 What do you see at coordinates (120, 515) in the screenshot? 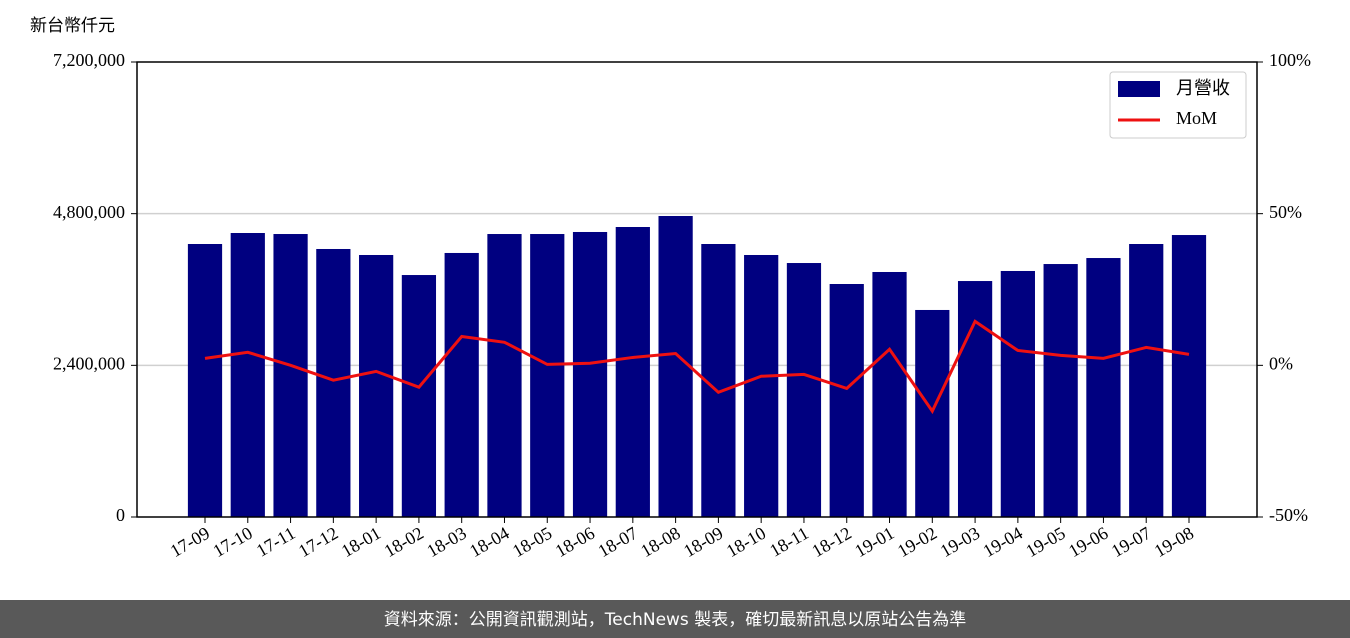
I see `y-tick-label: 0` at bounding box center [120, 515].